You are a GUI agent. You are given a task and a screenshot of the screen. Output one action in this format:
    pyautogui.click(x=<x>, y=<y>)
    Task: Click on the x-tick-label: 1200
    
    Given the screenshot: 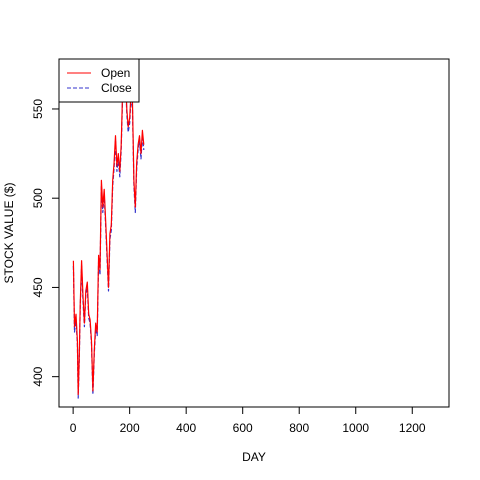 What is the action you would take?
    pyautogui.click(x=412, y=428)
    